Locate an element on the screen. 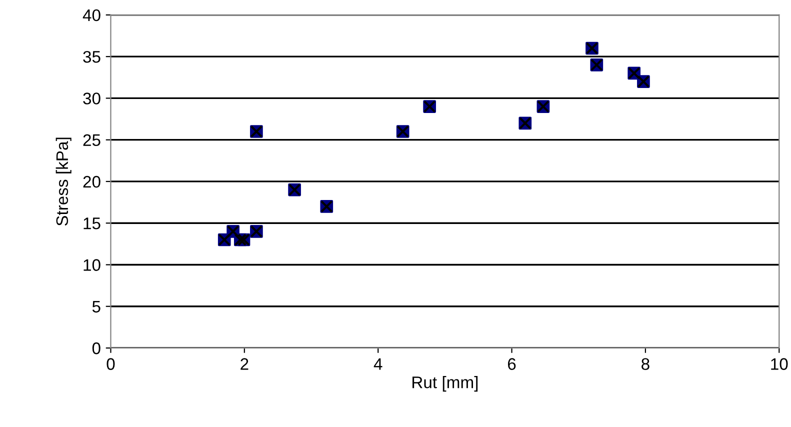  y-axis-title: Stress [kPa] is located at coordinates (64, 182).